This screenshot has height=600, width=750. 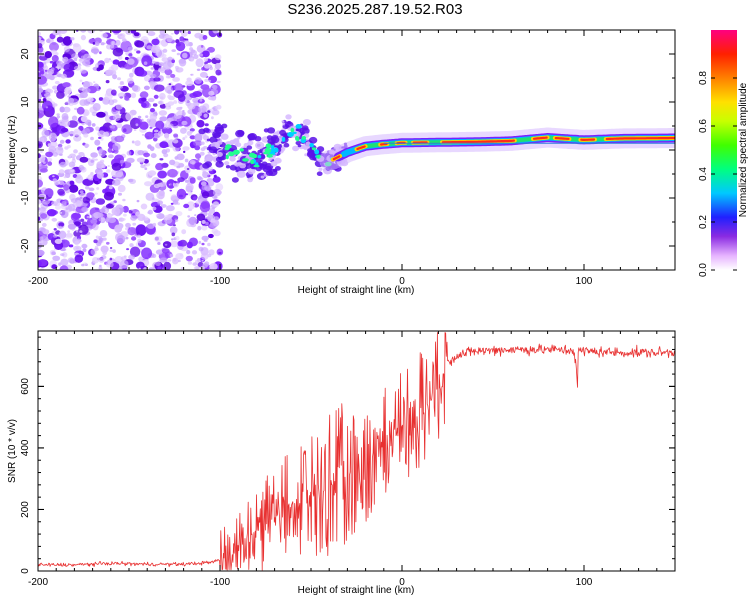 What do you see at coordinates (25, 150) in the screenshot?
I see `y-tick-label: 0` at bounding box center [25, 150].